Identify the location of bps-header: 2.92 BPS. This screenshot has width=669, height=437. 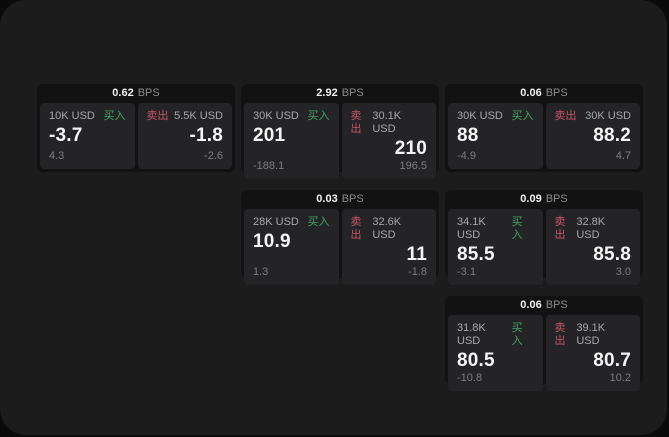
(340, 93).